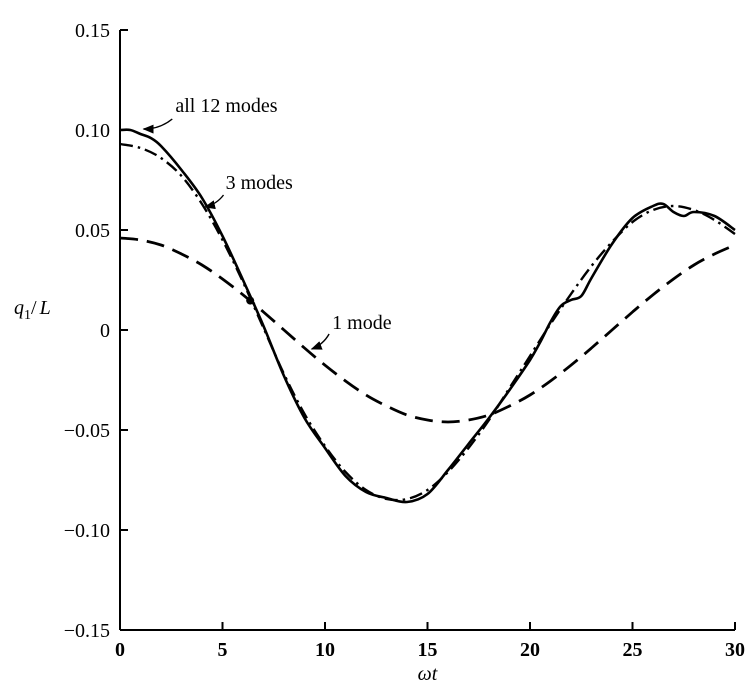  What do you see at coordinates (530, 650) in the screenshot?
I see `x-tick-label: 20` at bounding box center [530, 650].